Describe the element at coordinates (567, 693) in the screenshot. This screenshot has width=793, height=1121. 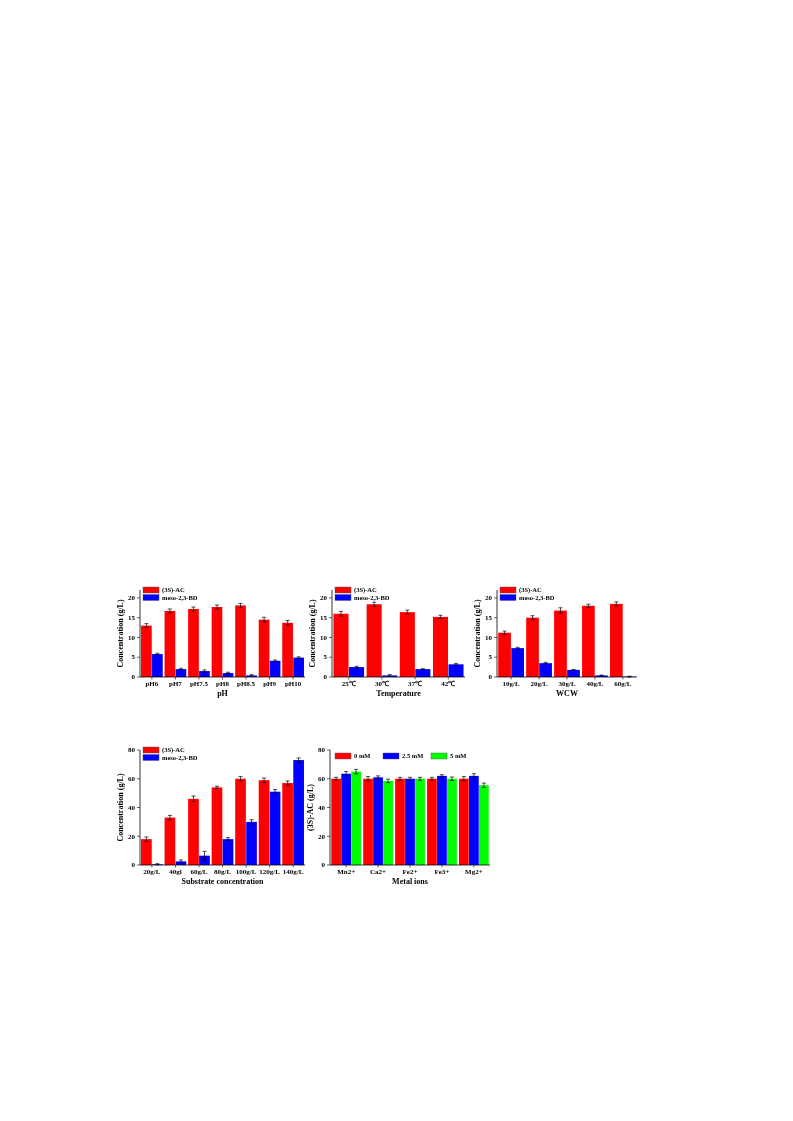
I see `x-axis-title: WCW` at that location.